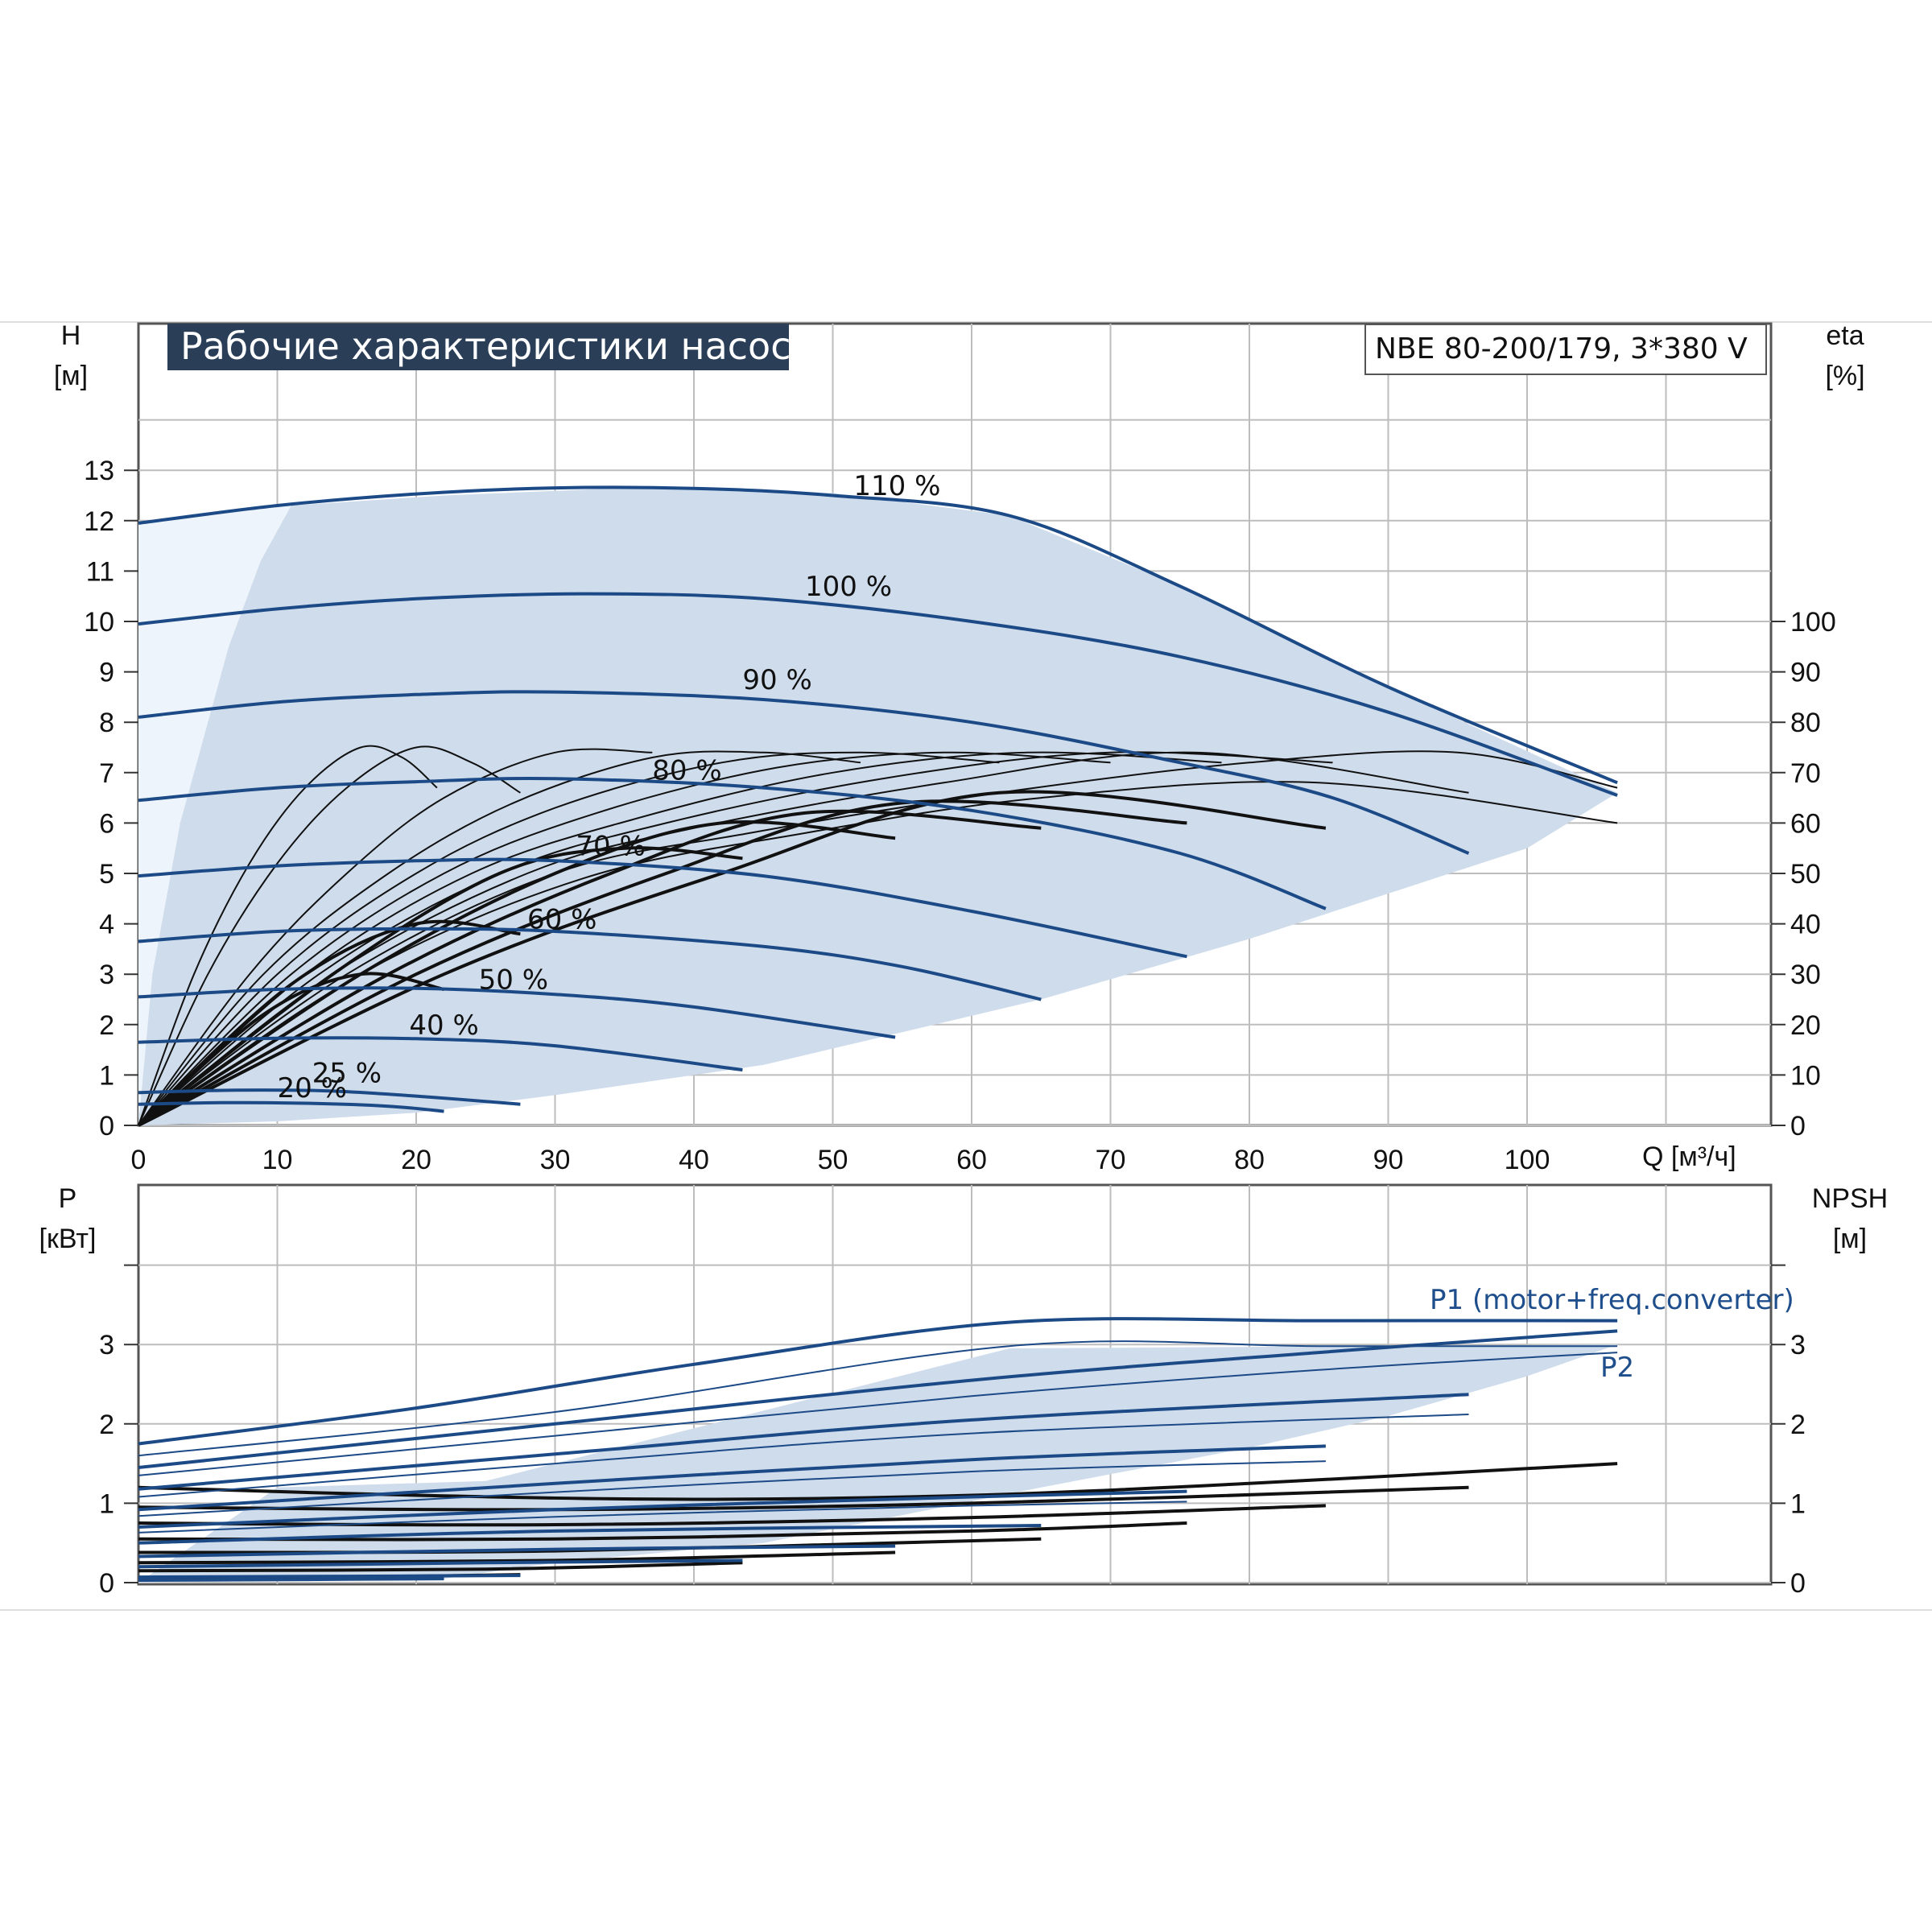  Describe the element at coordinates (833, 1160) in the screenshot. I see `x-tick-label: 50` at that location.